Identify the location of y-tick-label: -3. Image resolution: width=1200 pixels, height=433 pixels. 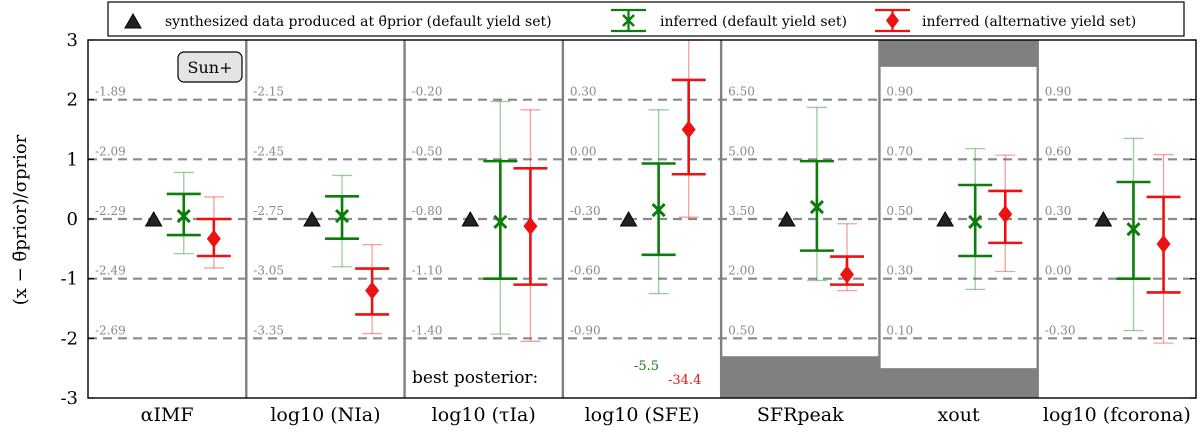
(69, 398).